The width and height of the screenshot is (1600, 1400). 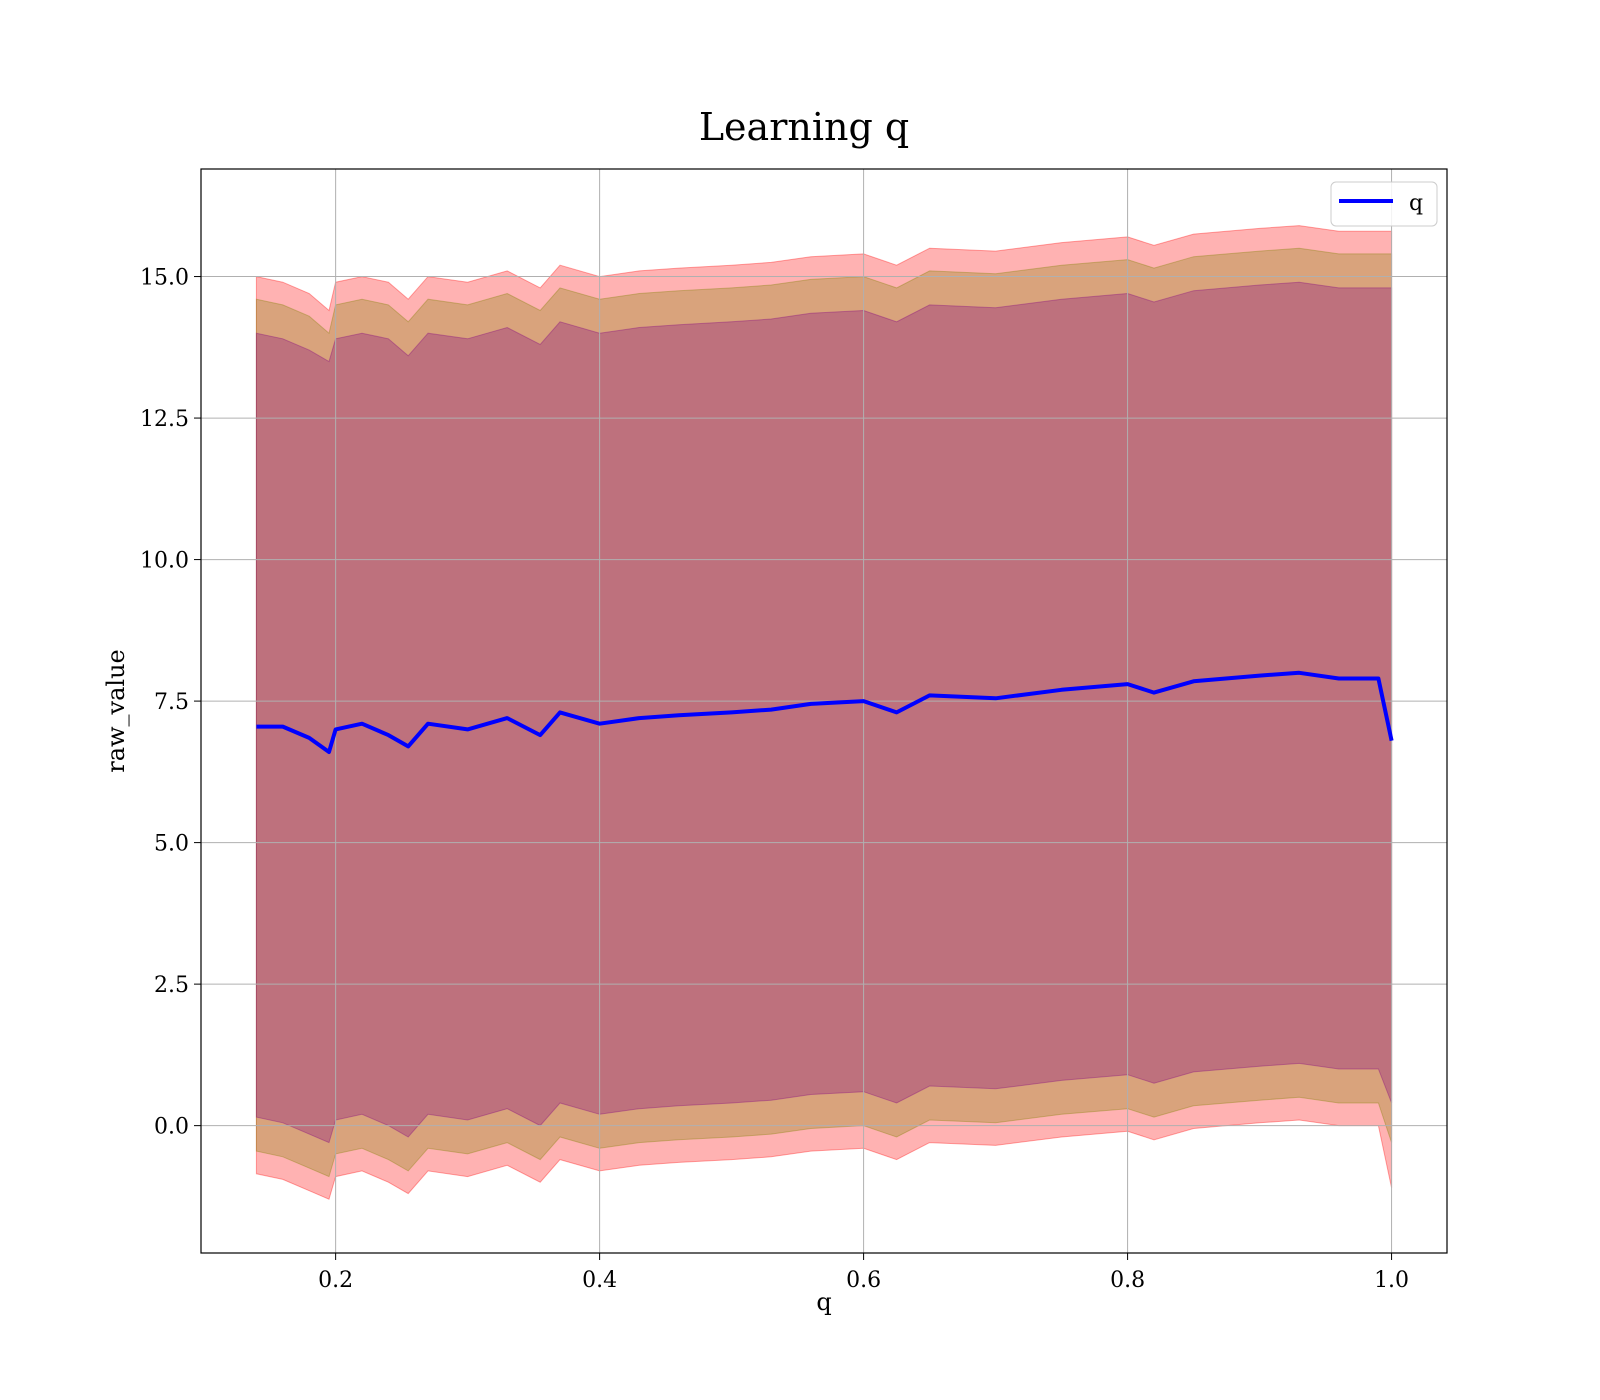 What do you see at coordinates (164, 278) in the screenshot?
I see `y-tick-label: 15.0` at bounding box center [164, 278].